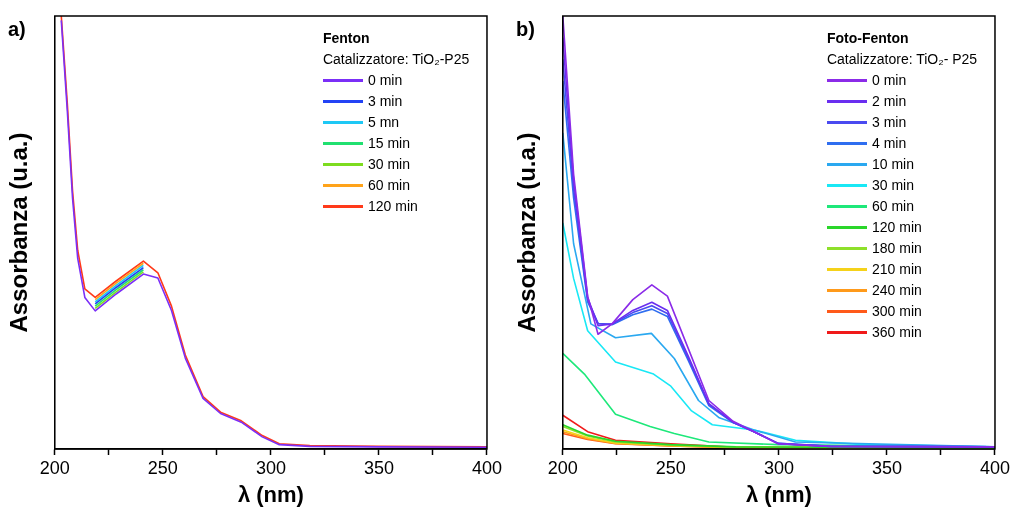  I want to click on legend-label: 180 min, so click(896, 248).